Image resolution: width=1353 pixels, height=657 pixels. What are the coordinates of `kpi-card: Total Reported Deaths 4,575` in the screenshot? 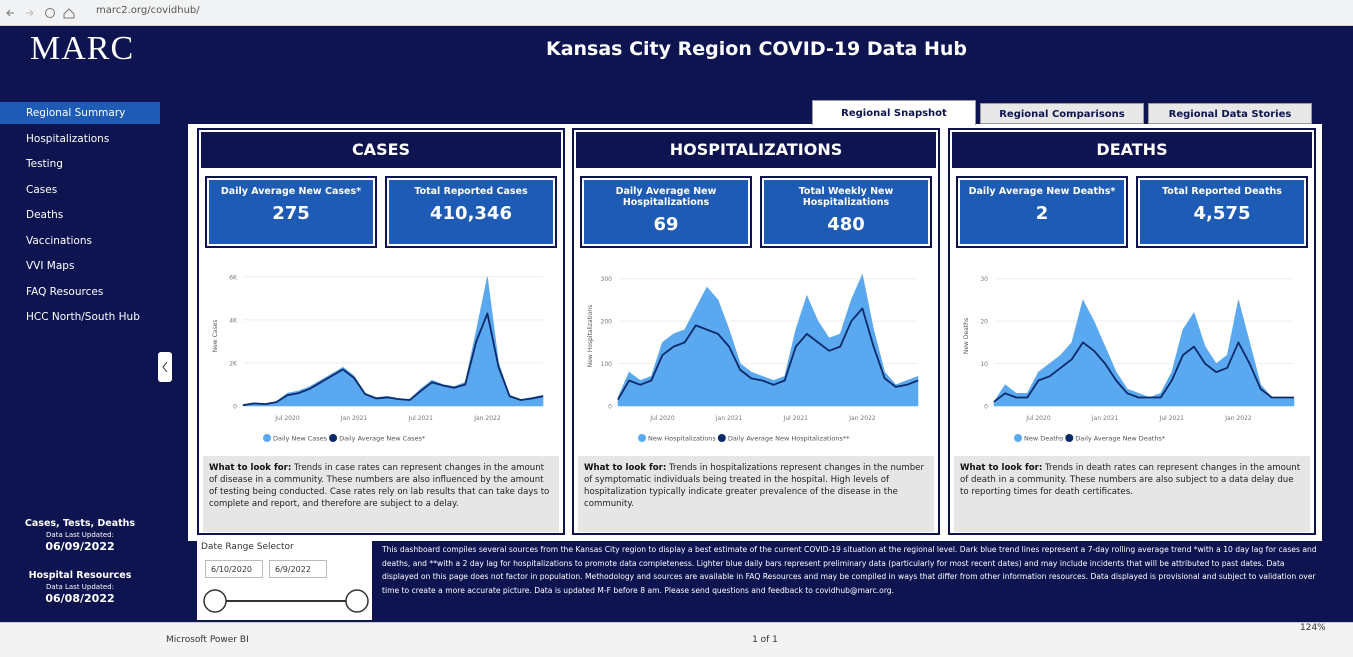 It's located at (1222, 212).